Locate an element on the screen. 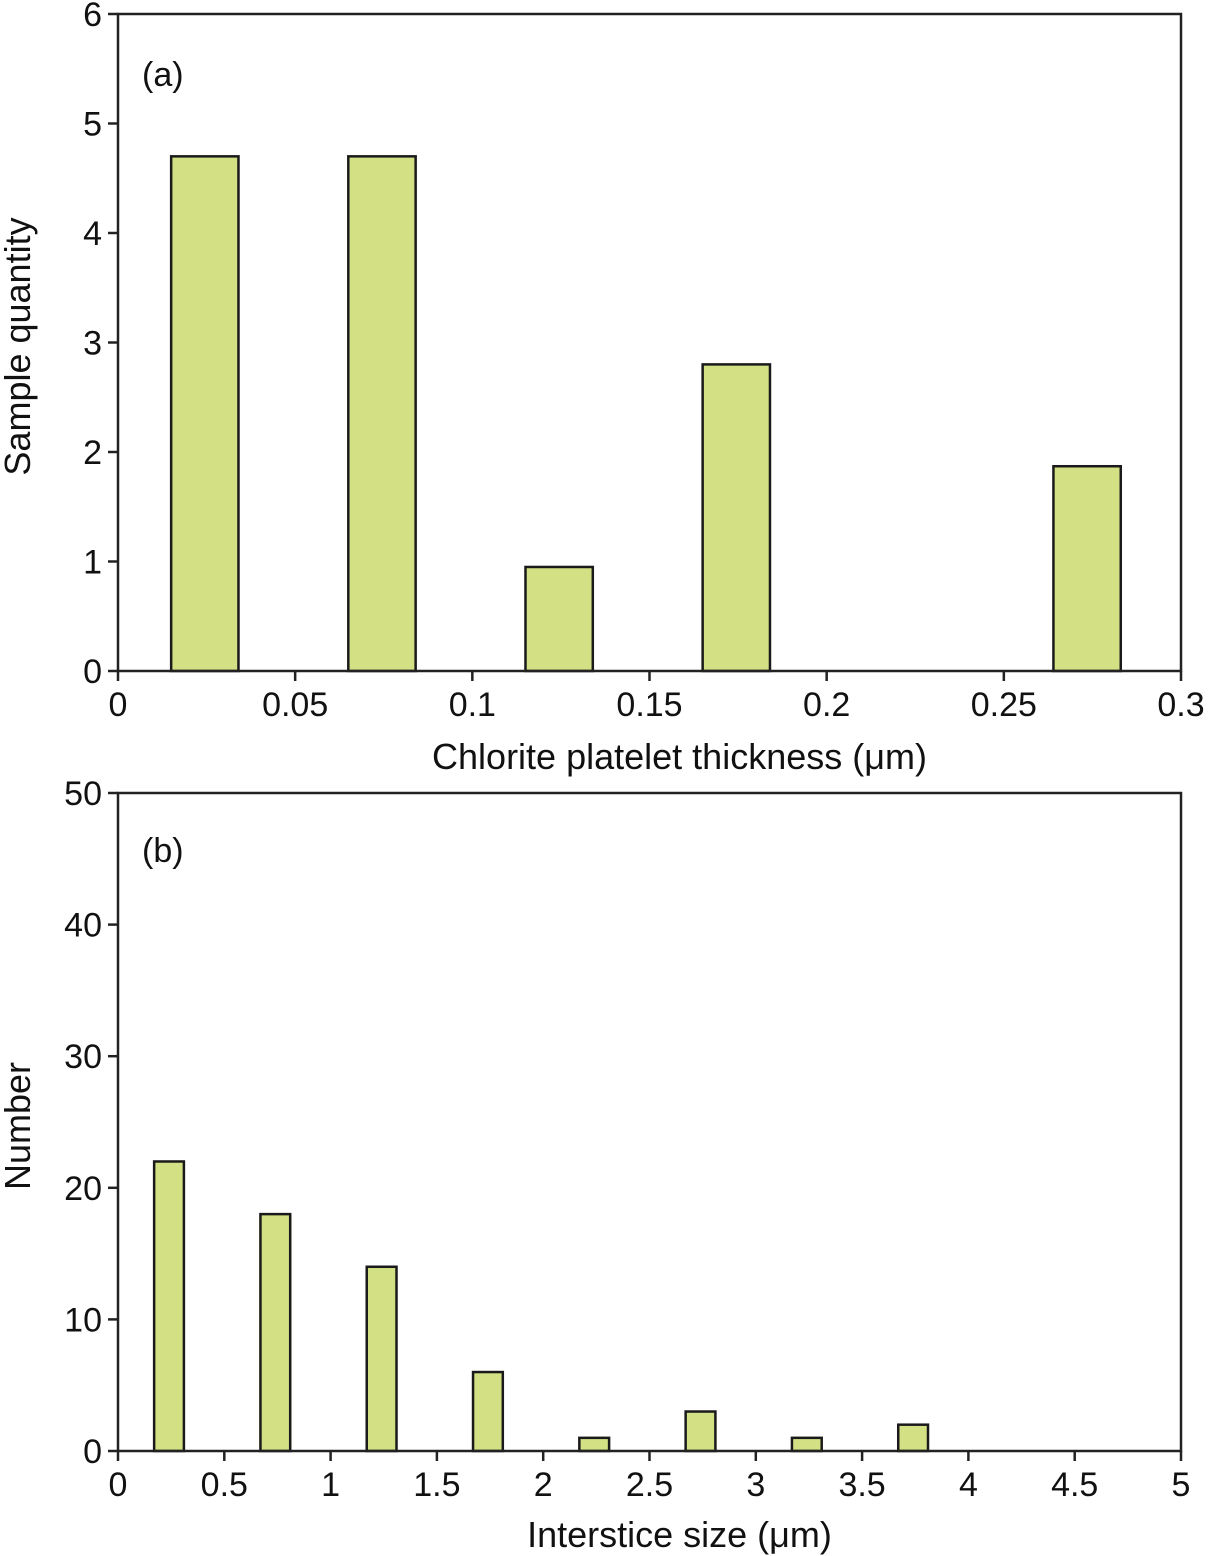 This screenshot has width=1211, height=1556. x-tick-label: 2 is located at coordinates (543, 1485).